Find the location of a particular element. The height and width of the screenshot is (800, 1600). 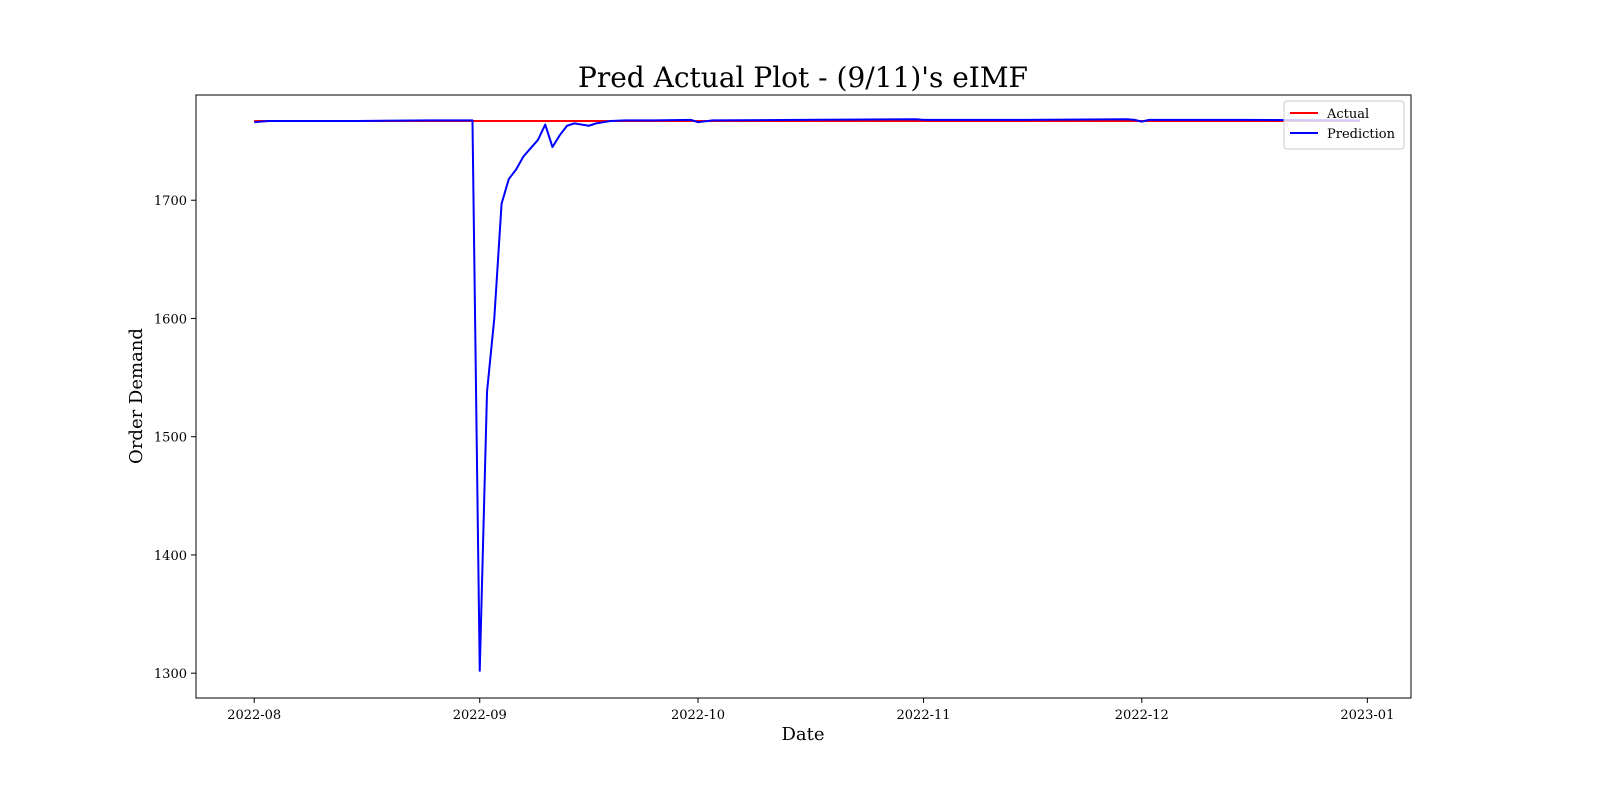

y-tick-label: 1500 is located at coordinates (170, 438).